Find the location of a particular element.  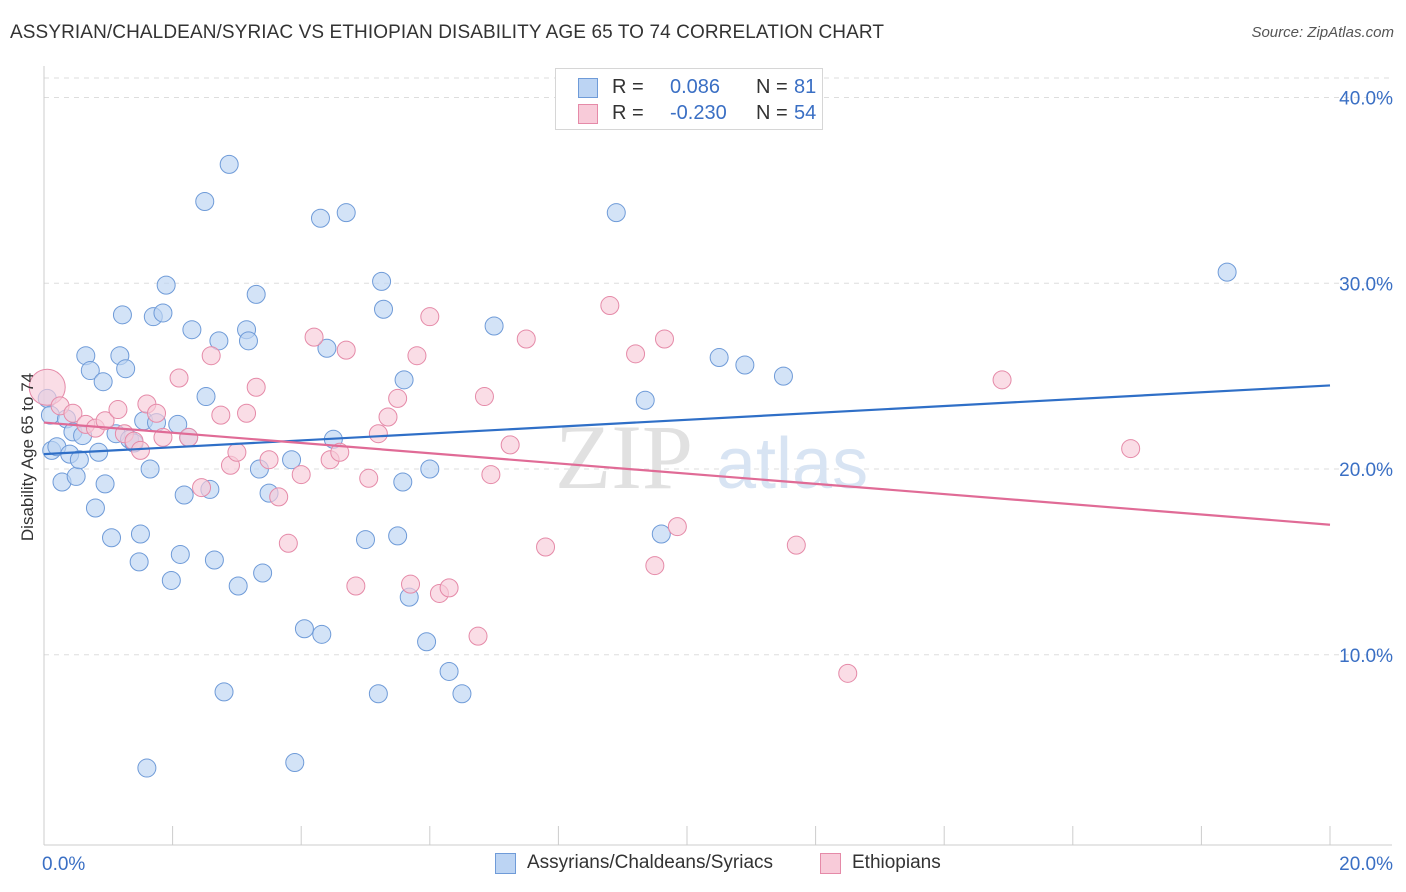

trend-line-assyrians is located at coordinates (687, 420).